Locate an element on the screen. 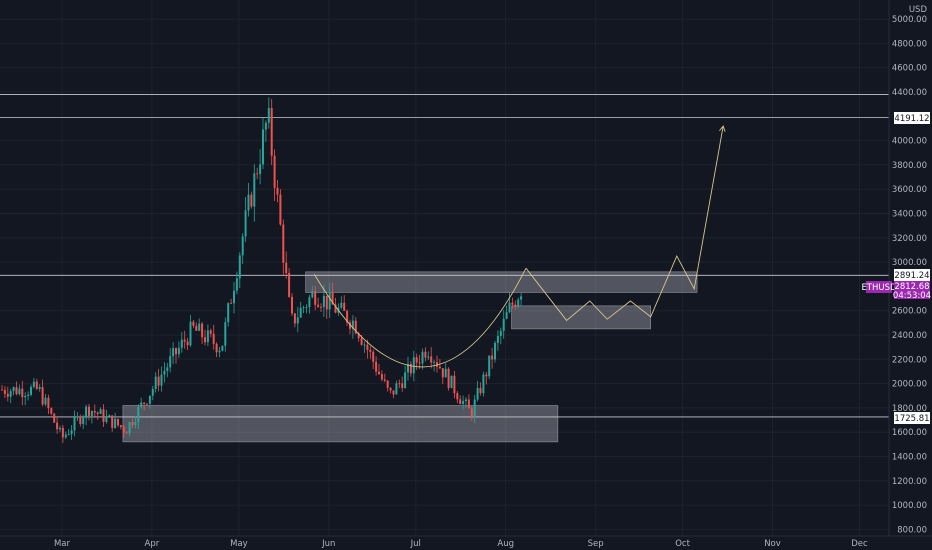 This screenshot has width=932, height=550. current-price-tag: ETHUSD 2812.68 04:53:04 is located at coordinates (896, 291).